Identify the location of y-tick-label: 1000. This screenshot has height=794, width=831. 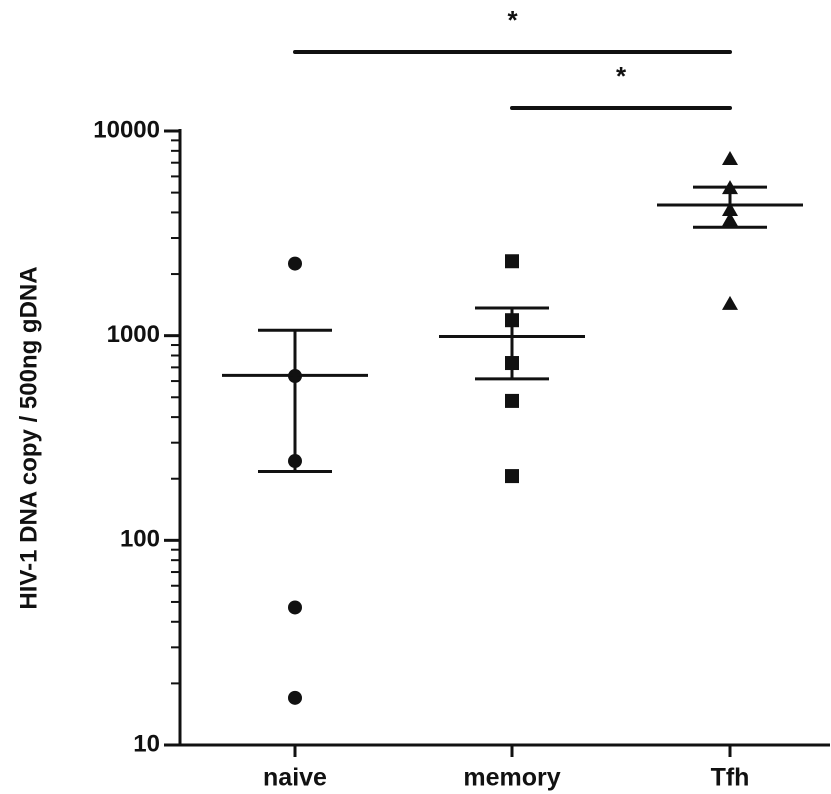
(133, 334).